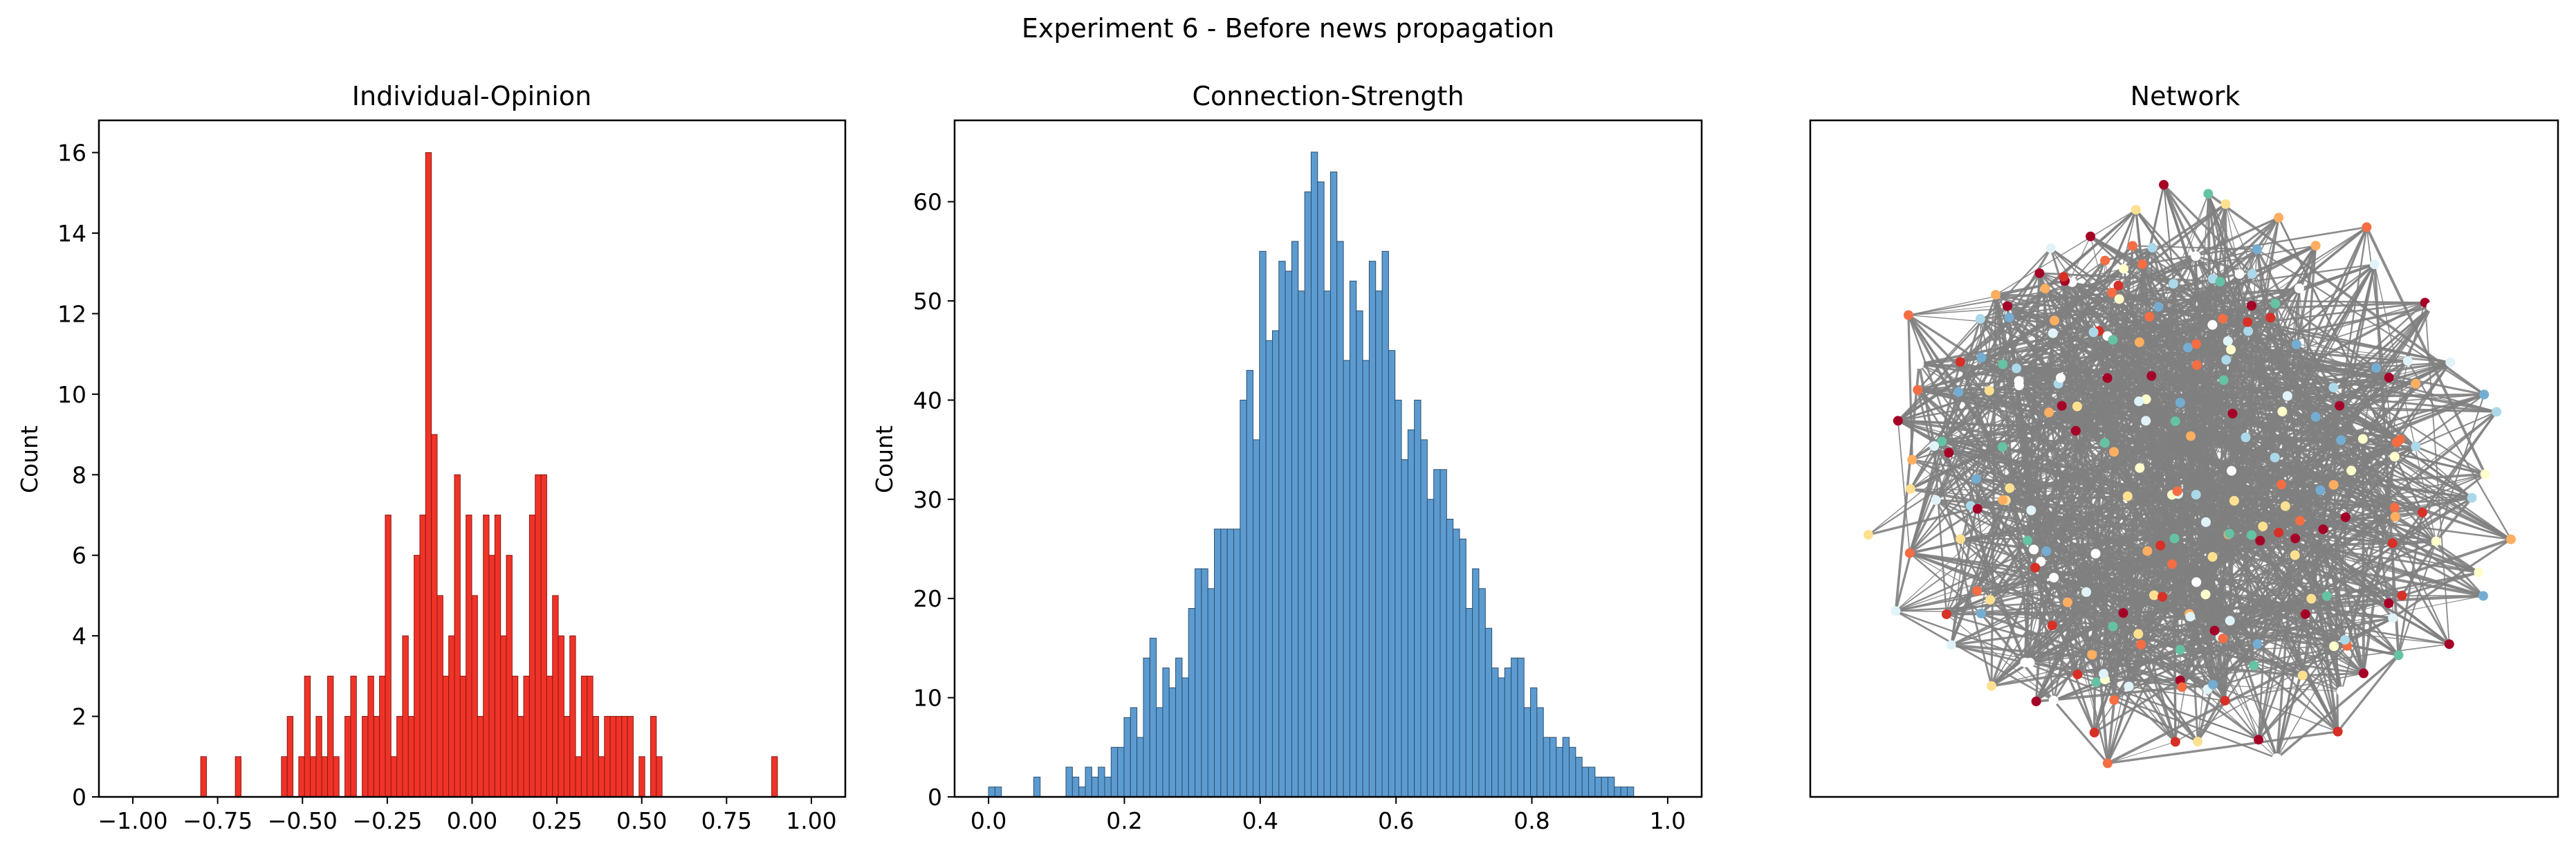 The image size is (2576, 855). What do you see at coordinates (79, 717) in the screenshot?
I see `opinion-ytick-label: 2` at bounding box center [79, 717].